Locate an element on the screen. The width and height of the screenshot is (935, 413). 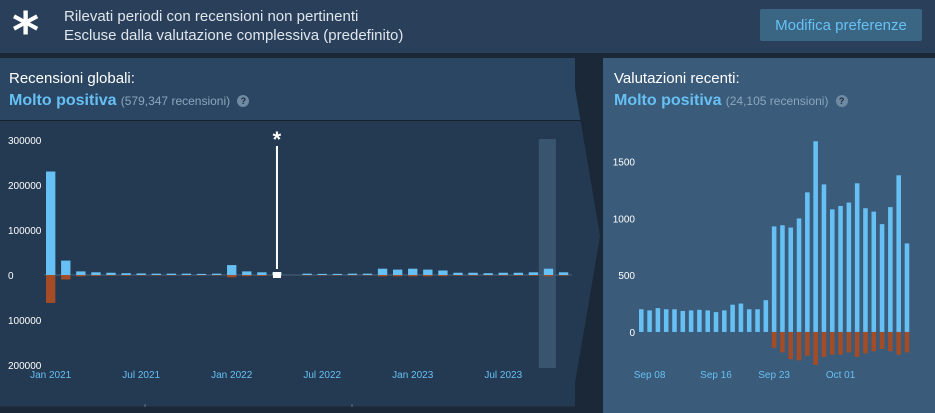
x-tick-label: Jul 2021 is located at coordinates (141, 375).